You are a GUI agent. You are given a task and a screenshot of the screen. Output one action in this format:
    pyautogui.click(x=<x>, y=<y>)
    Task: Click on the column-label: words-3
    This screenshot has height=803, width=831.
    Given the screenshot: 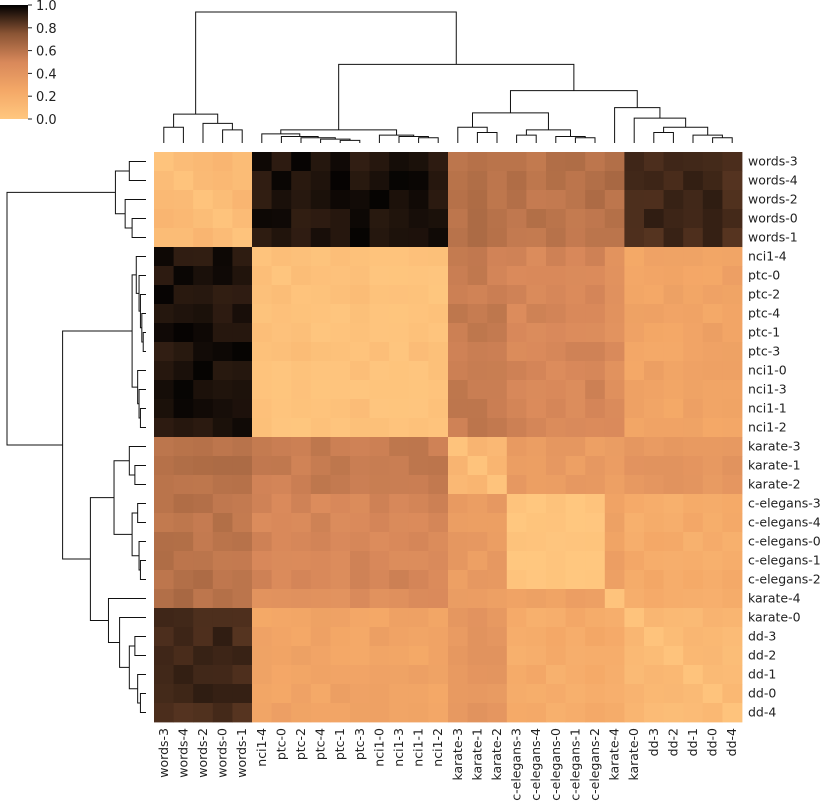 What is the action you would take?
    pyautogui.click(x=163, y=753)
    